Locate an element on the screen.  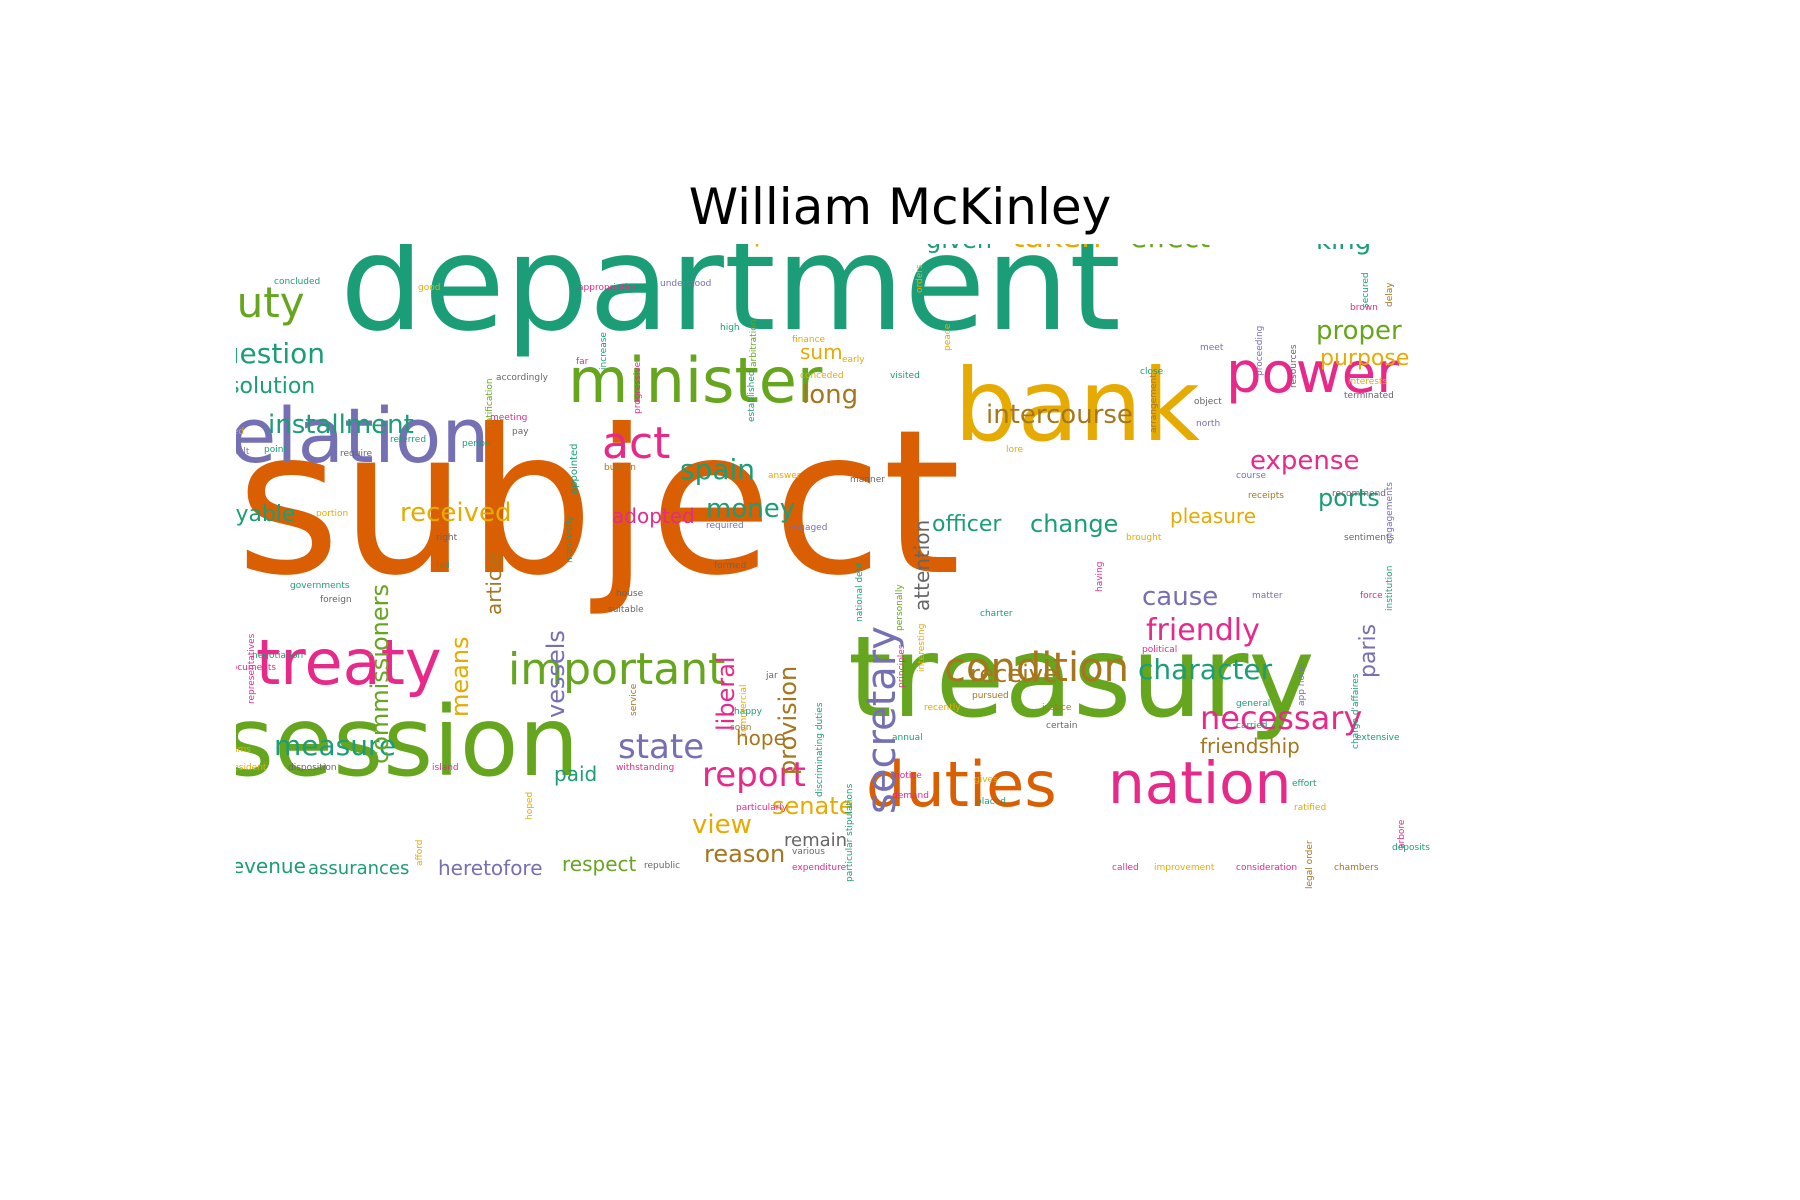
word-increase: increase is located at coordinates (604, 351).